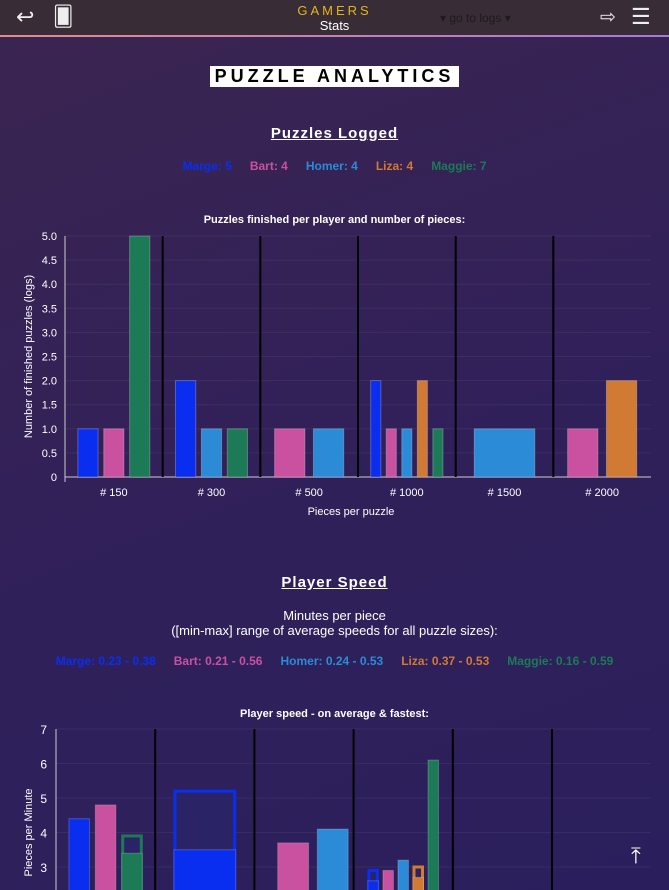 This screenshot has height=890, width=669. Describe the element at coordinates (43, 868) in the screenshot. I see `y-tick-label: 3` at that location.